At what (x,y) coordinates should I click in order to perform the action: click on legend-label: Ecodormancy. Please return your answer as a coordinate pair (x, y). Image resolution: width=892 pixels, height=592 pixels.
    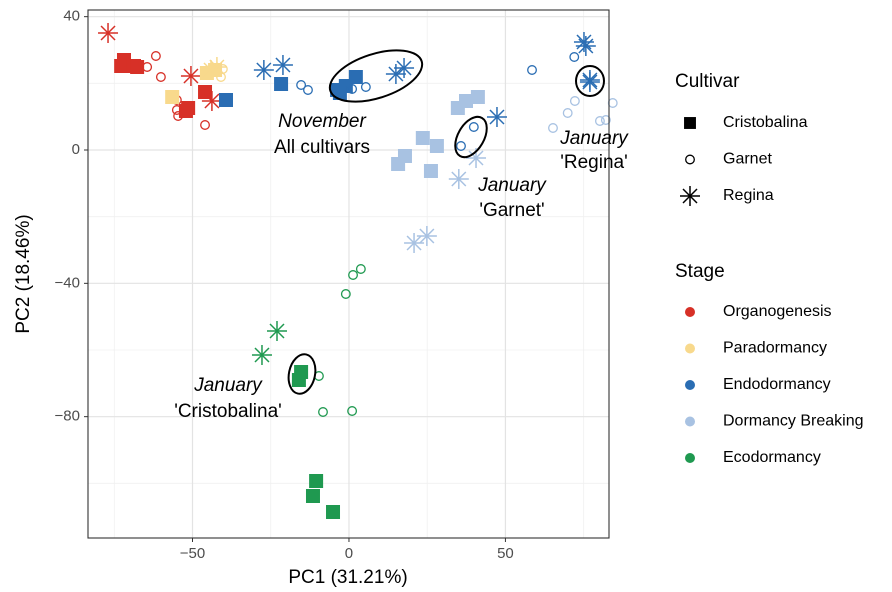
    Looking at the image, I should click on (772, 457).